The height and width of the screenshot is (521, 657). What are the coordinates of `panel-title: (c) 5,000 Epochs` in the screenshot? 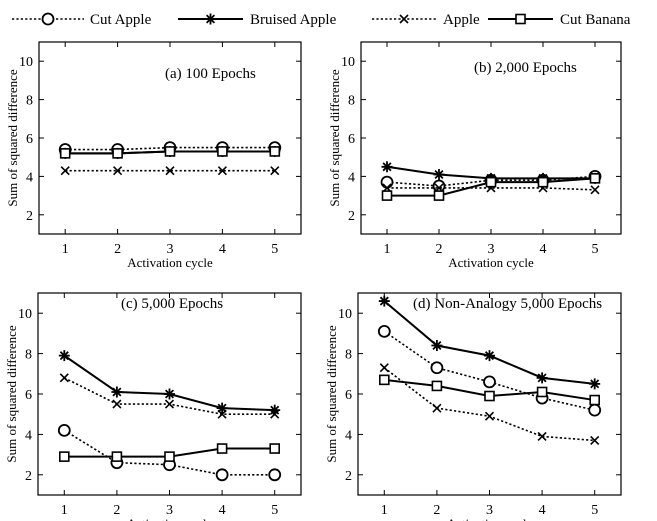 It's located at (172, 304).